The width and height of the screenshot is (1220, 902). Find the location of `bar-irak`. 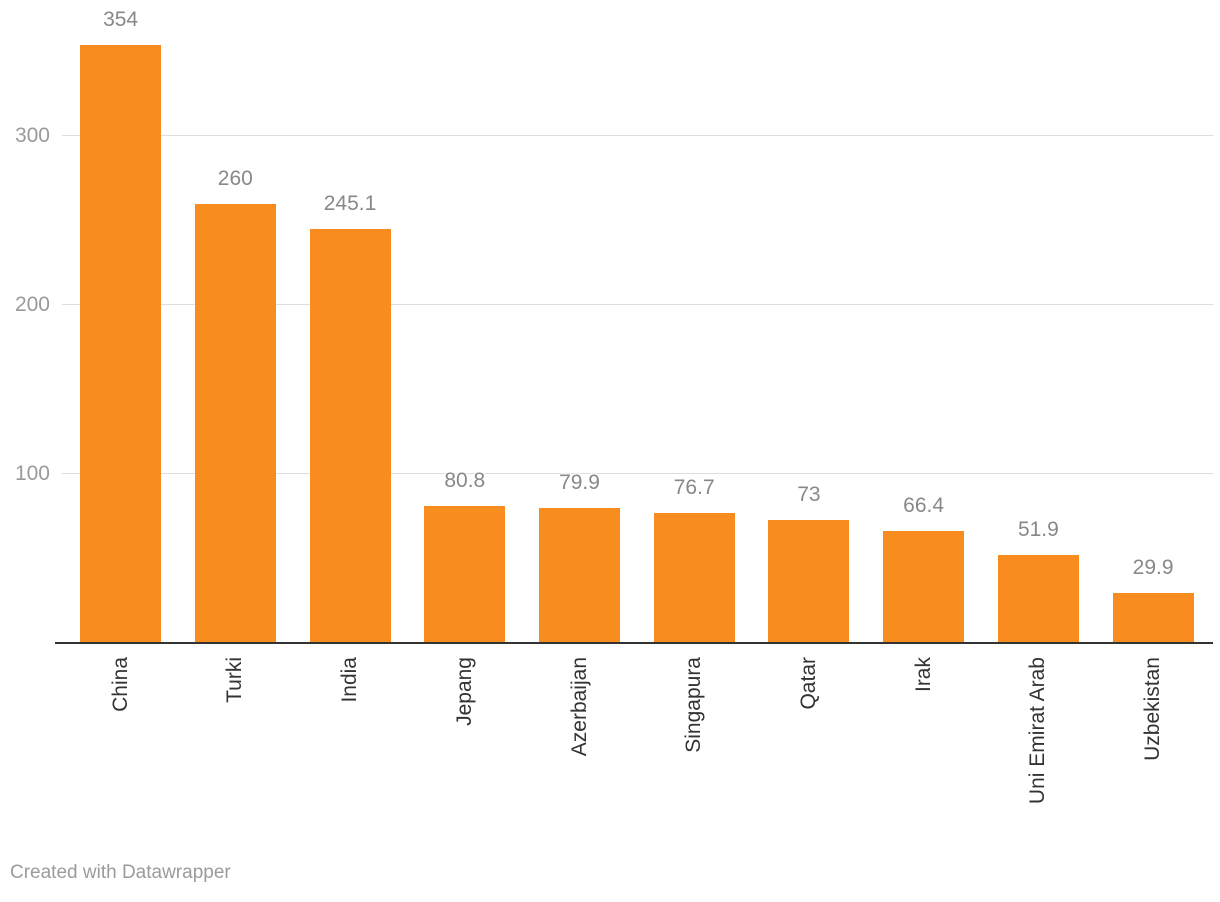

bar-irak is located at coordinates (924, 586).